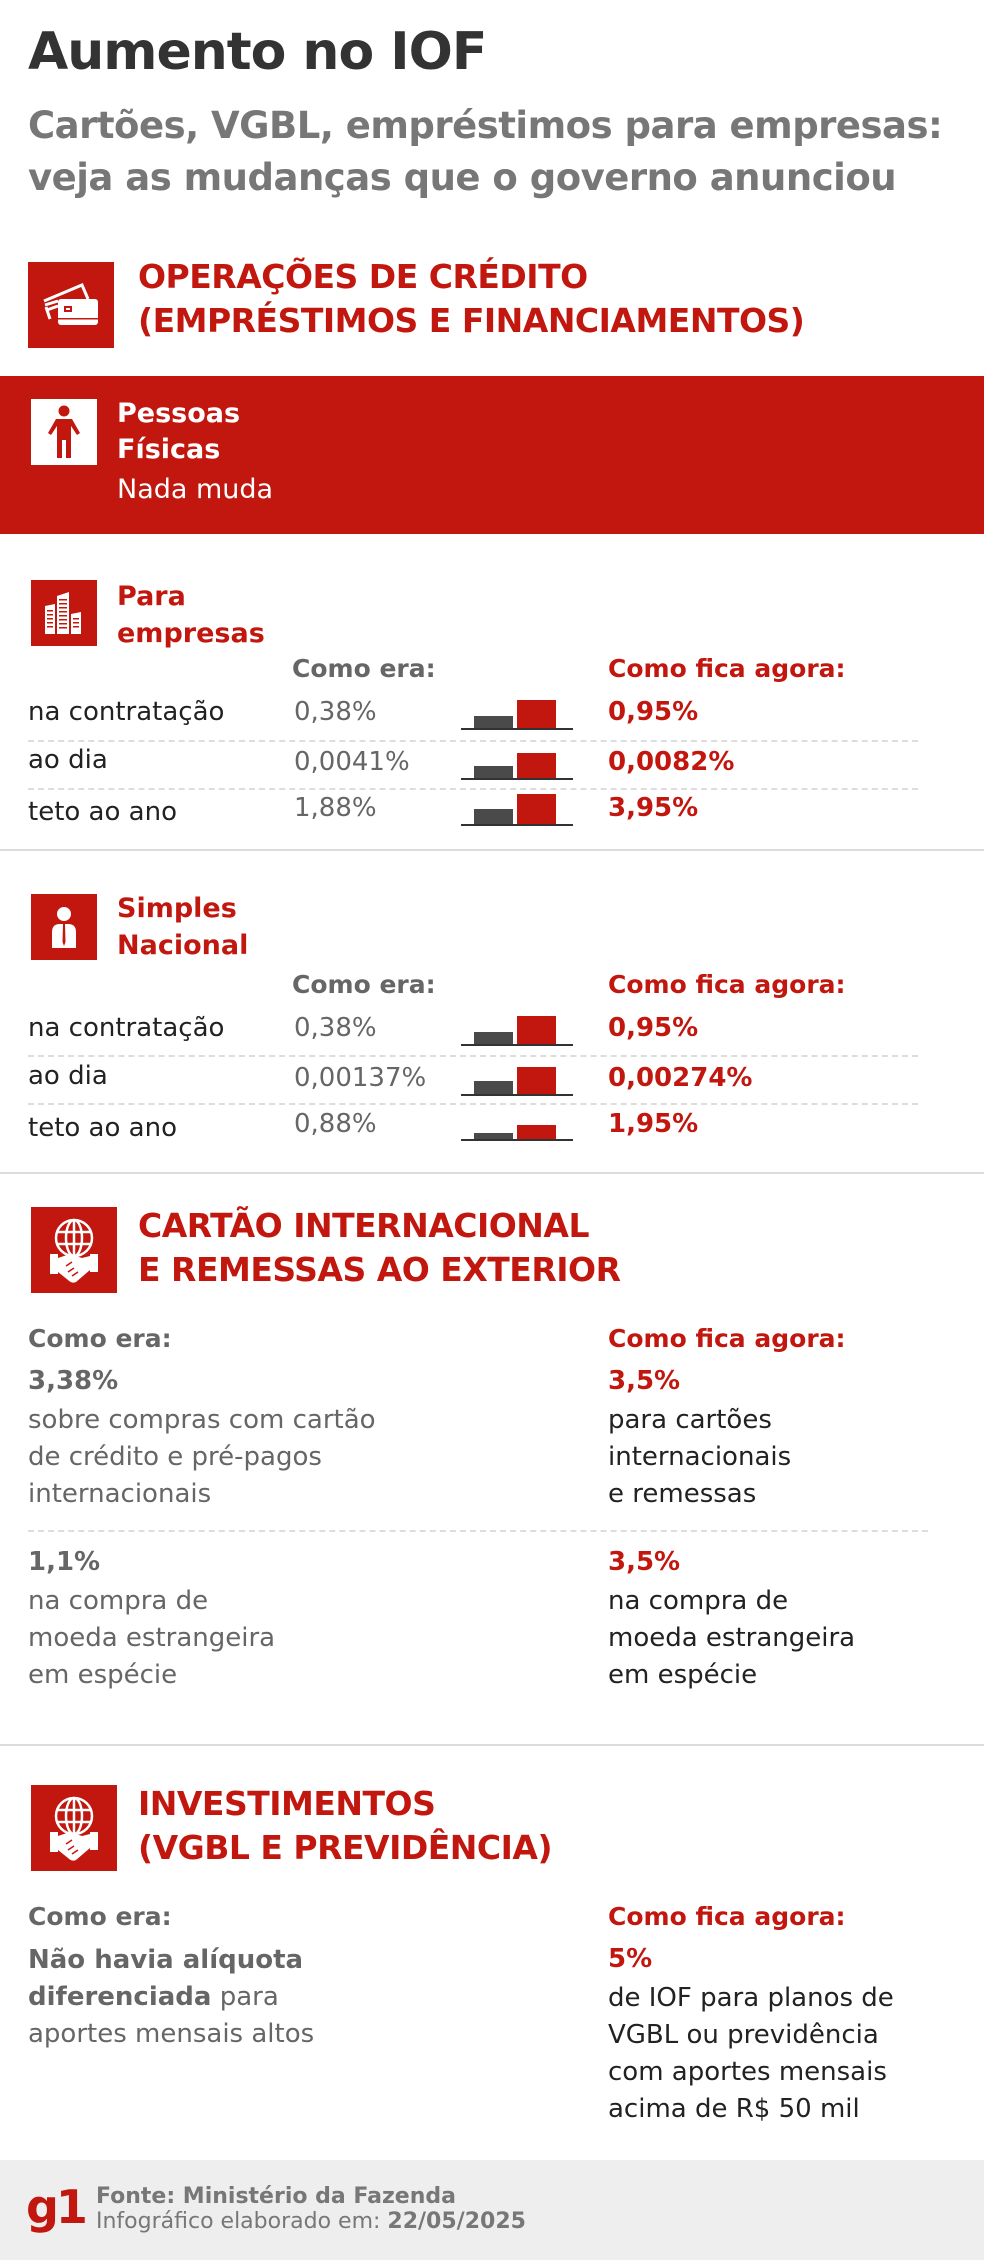  What do you see at coordinates (360, 1078) in the screenshot?
I see `table-row-old: 0,00137%` at bounding box center [360, 1078].